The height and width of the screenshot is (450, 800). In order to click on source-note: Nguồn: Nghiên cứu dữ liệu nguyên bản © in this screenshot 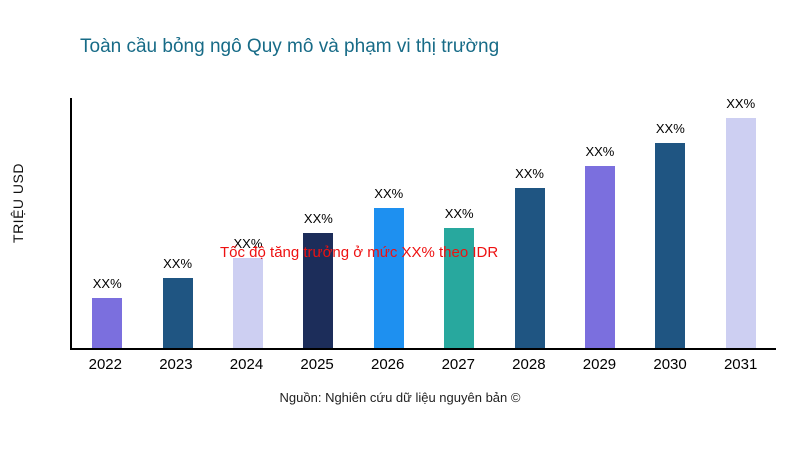, I will do `click(400, 397)`.